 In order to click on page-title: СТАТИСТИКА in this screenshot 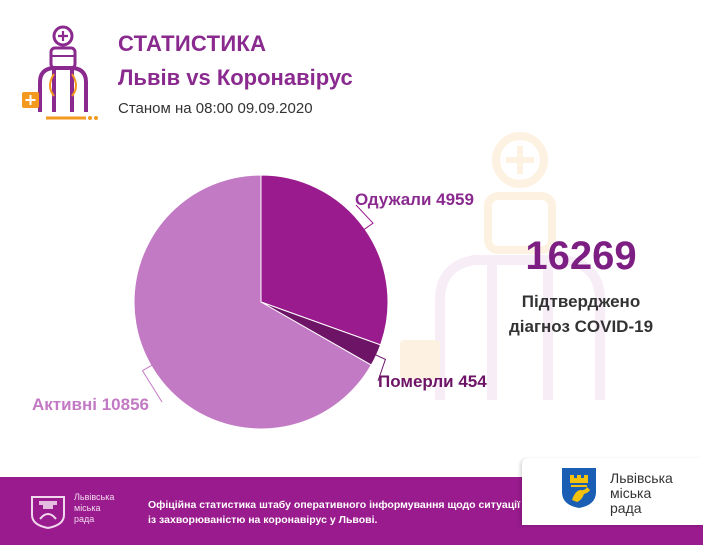, I will do `click(192, 43)`.